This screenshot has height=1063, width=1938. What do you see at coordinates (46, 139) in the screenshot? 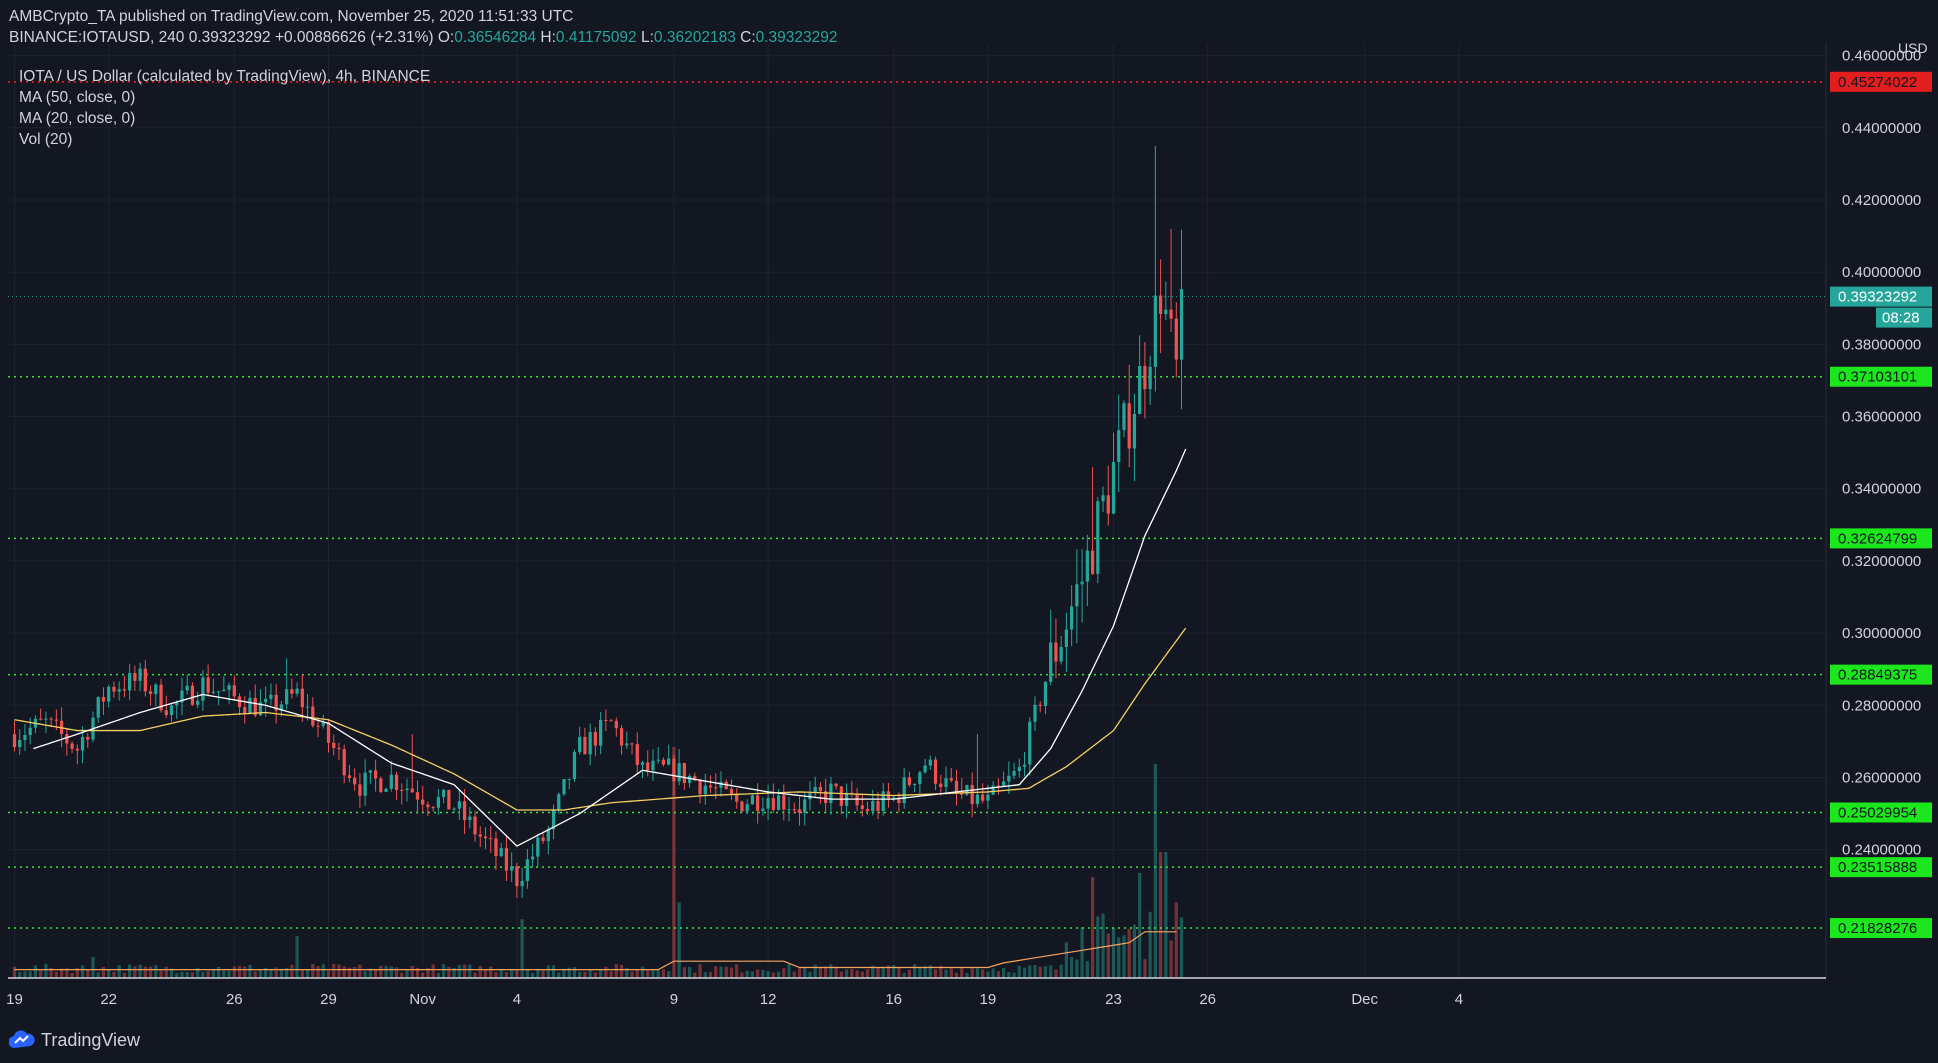
I see `legend-volume: Vol (20)` at bounding box center [46, 139].